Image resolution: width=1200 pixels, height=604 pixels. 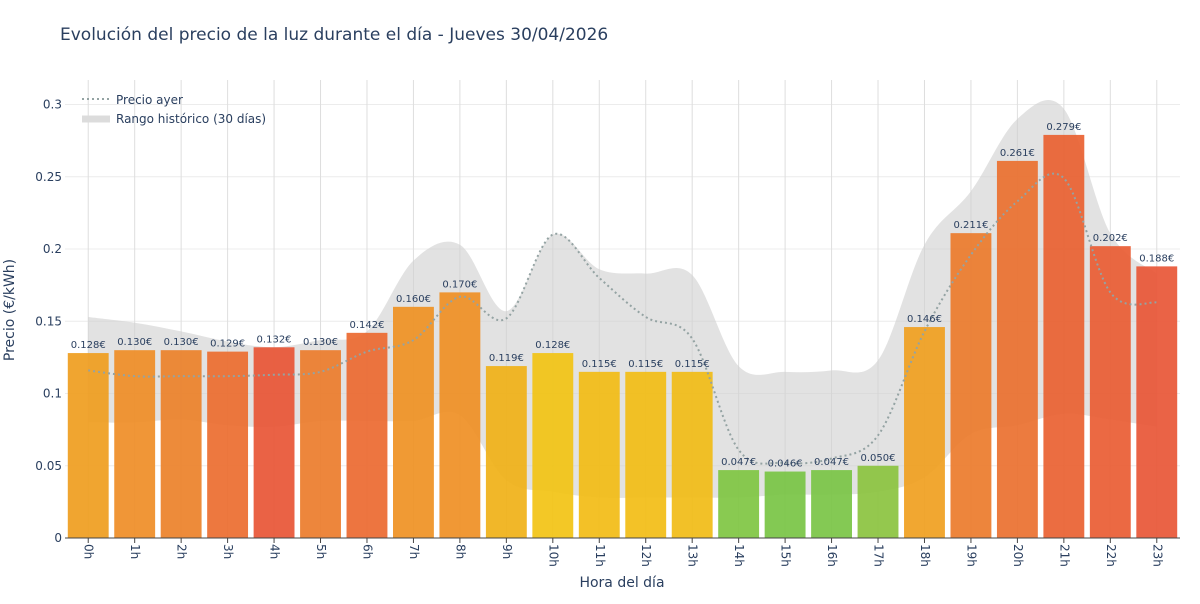 What do you see at coordinates (52, 105) in the screenshot?
I see `y-tick-label: 0.3` at bounding box center [52, 105].